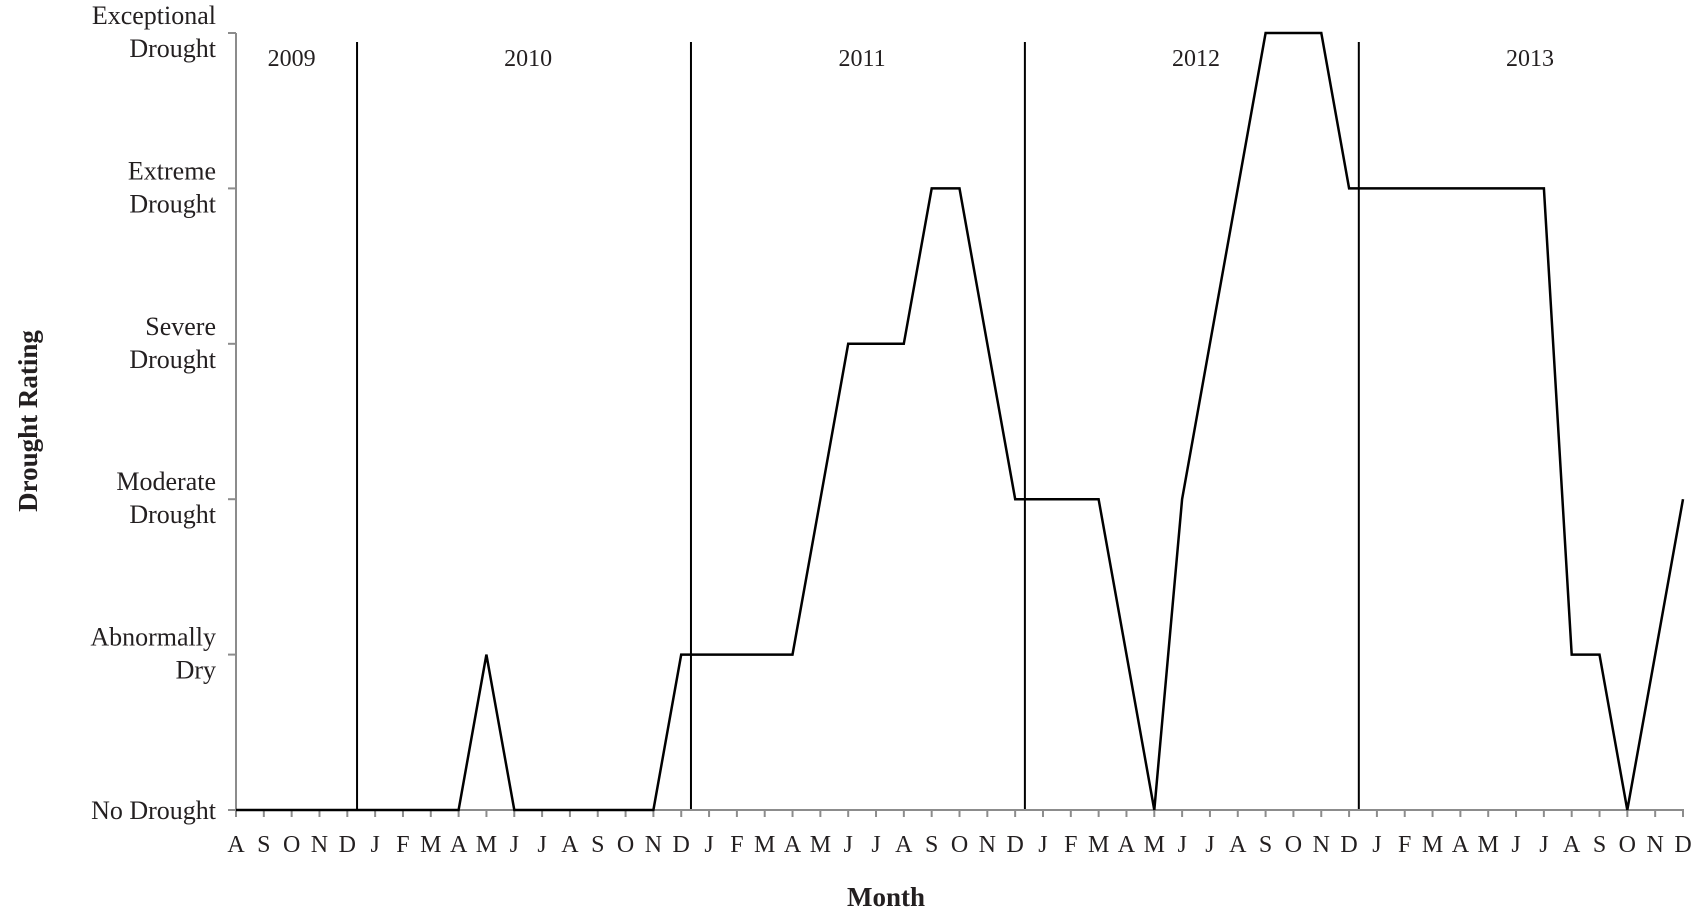 This screenshot has width=1694, height=911. Describe the element at coordinates (154, 810) in the screenshot. I see `y-tick-label: No Drought` at that location.